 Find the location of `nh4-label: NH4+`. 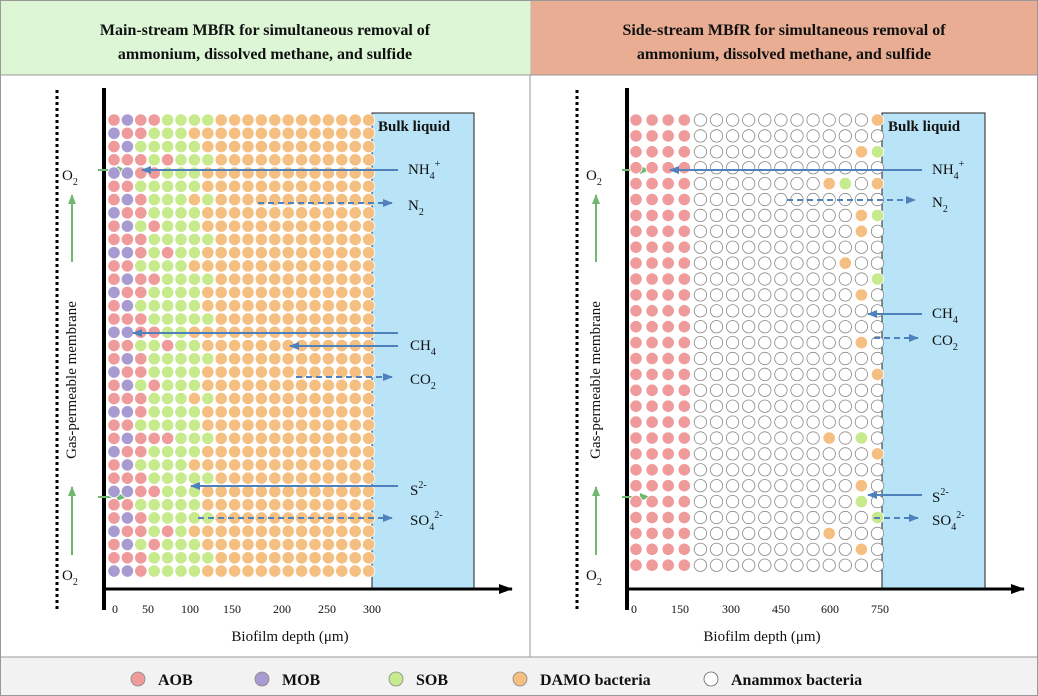

nh4-label: NH4+ is located at coordinates (424, 170).